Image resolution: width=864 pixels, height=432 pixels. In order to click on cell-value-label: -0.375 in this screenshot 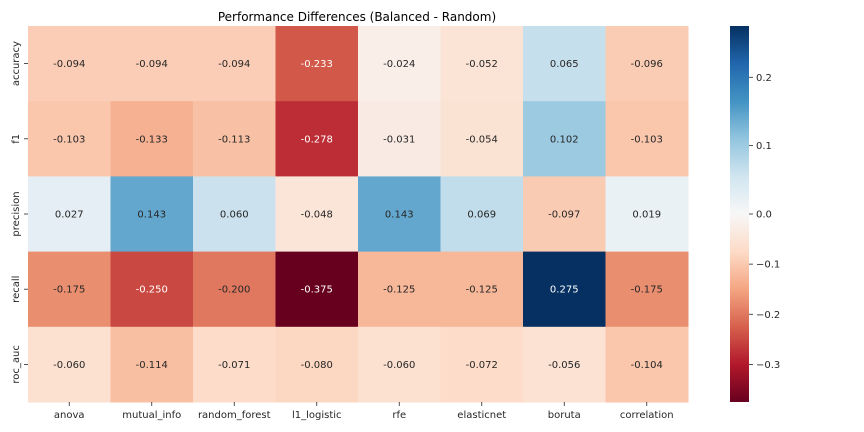, I will do `click(317, 290)`.